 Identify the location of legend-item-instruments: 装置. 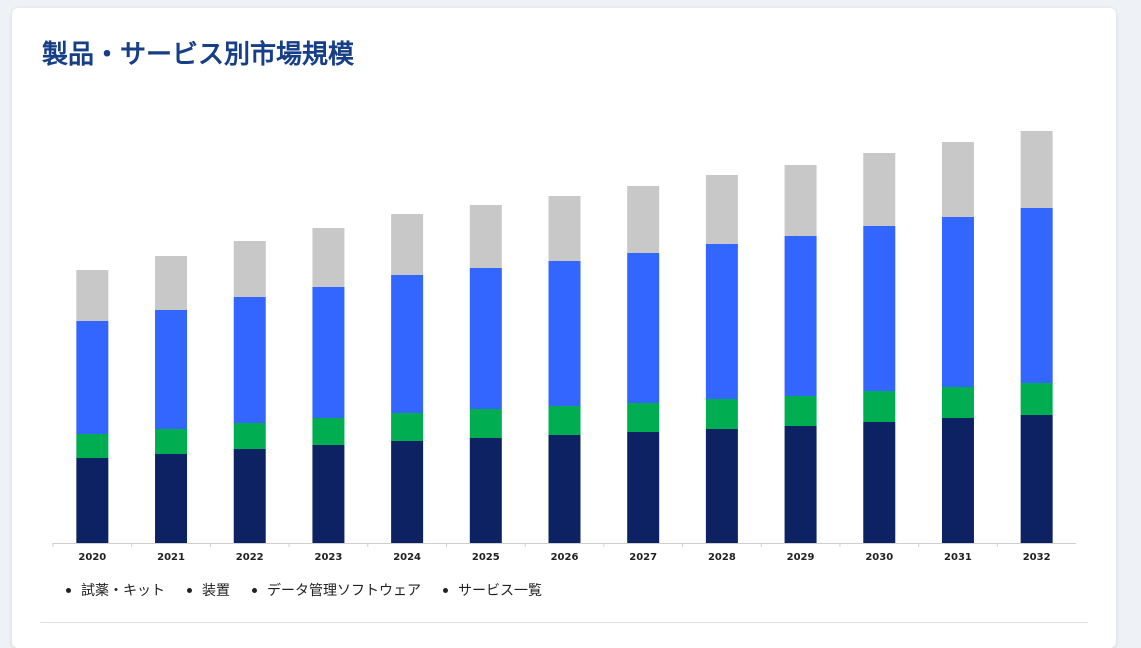
(208, 590).